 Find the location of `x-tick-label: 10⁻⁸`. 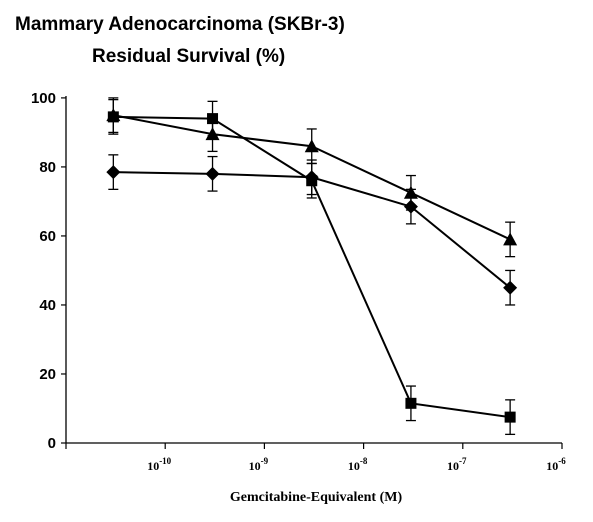

x-tick-label: 10⁻⁸ is located at coordinates (358, 464).